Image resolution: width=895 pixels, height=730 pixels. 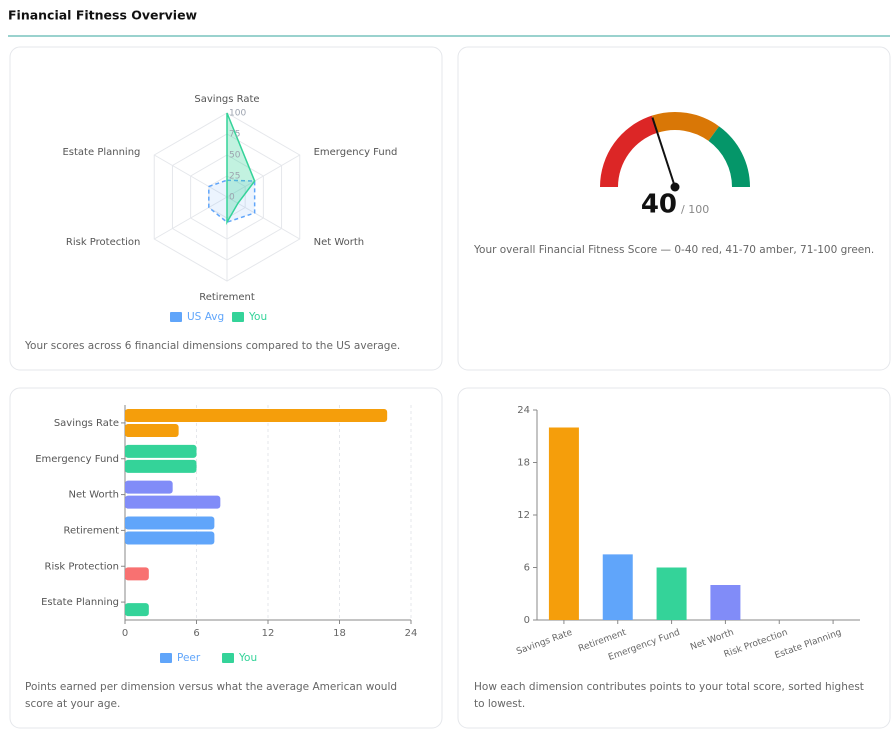 What do you see at coordinates (695, 209) in the screenshot?
I see `gauge-max: / 100` at bounding box center [695, 209].